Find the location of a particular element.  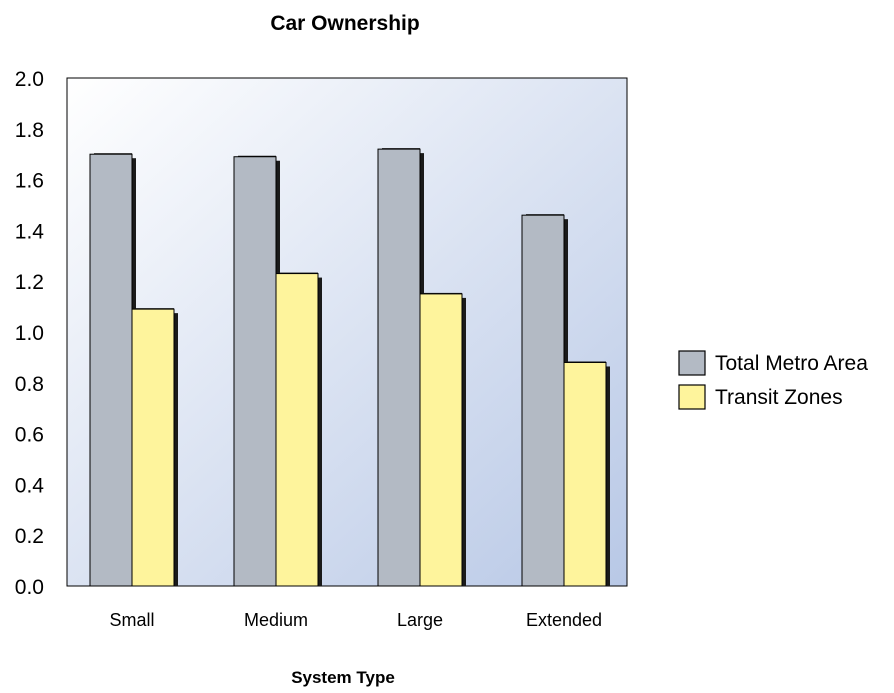

bar-total-metro-area-extended is located at coordinates (543, 400).